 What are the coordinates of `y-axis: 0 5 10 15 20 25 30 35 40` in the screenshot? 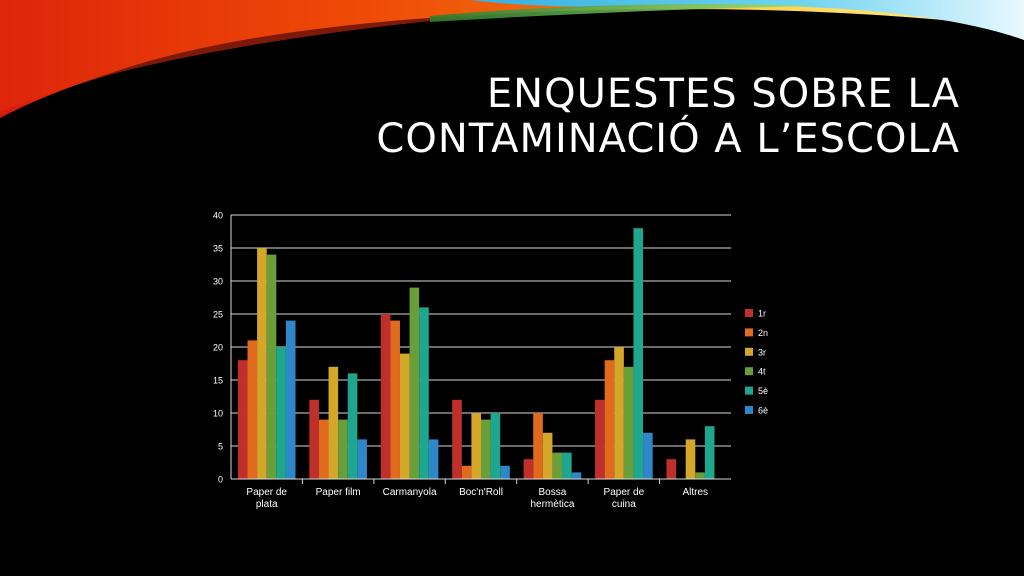 It's located at (222, 348).